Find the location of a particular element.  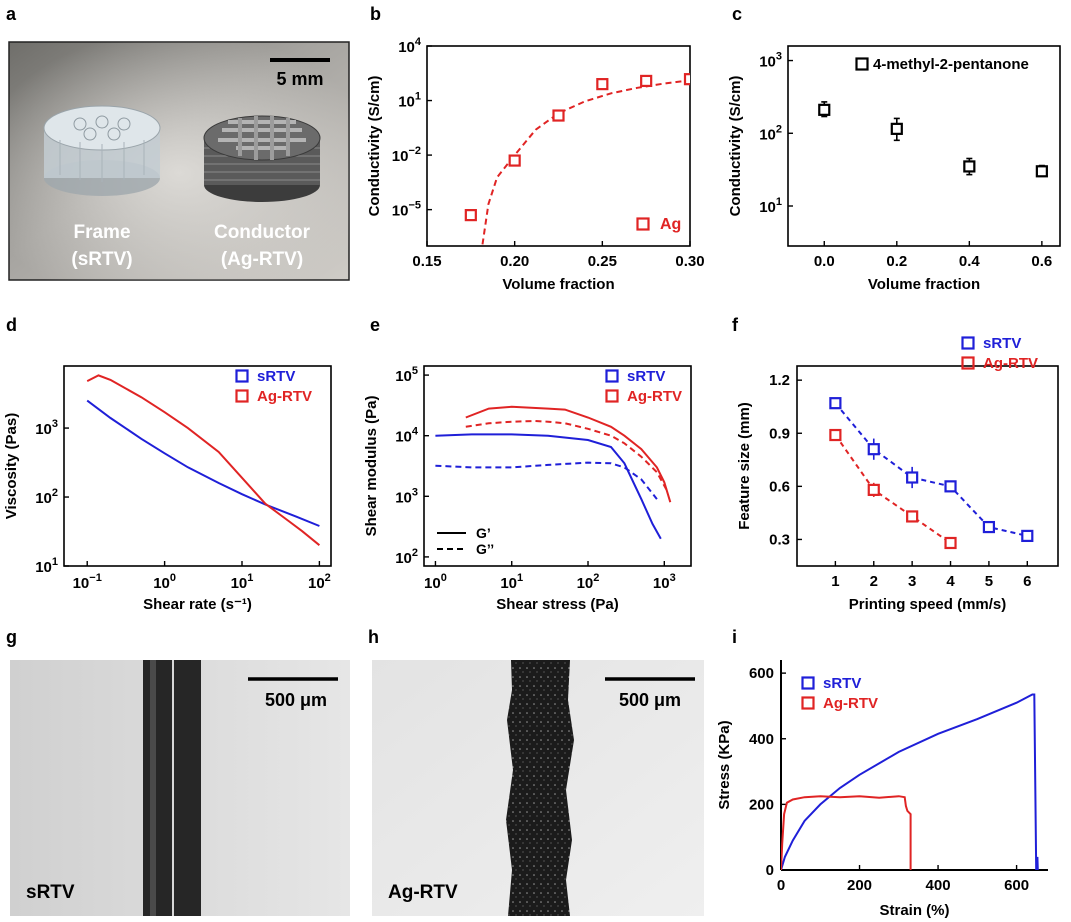

series-4-methyl-2-pentanone is located at coordinates (933, 139).